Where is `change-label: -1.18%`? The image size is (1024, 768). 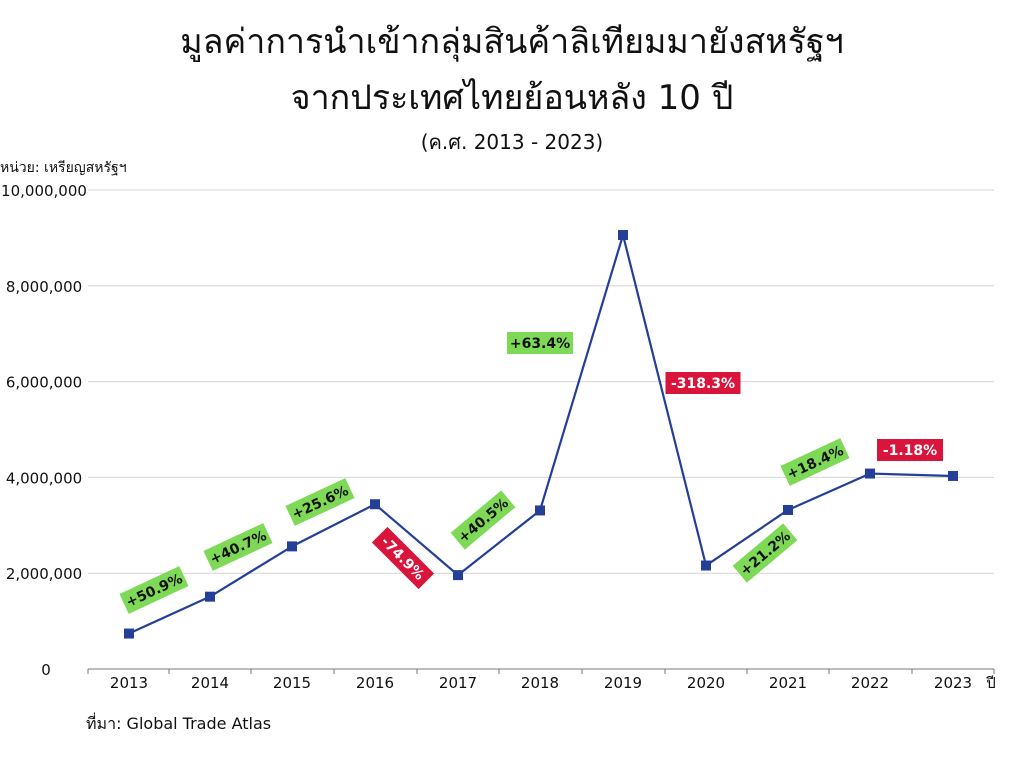 change-label: -1.18% is located at coordinates (910, 450).